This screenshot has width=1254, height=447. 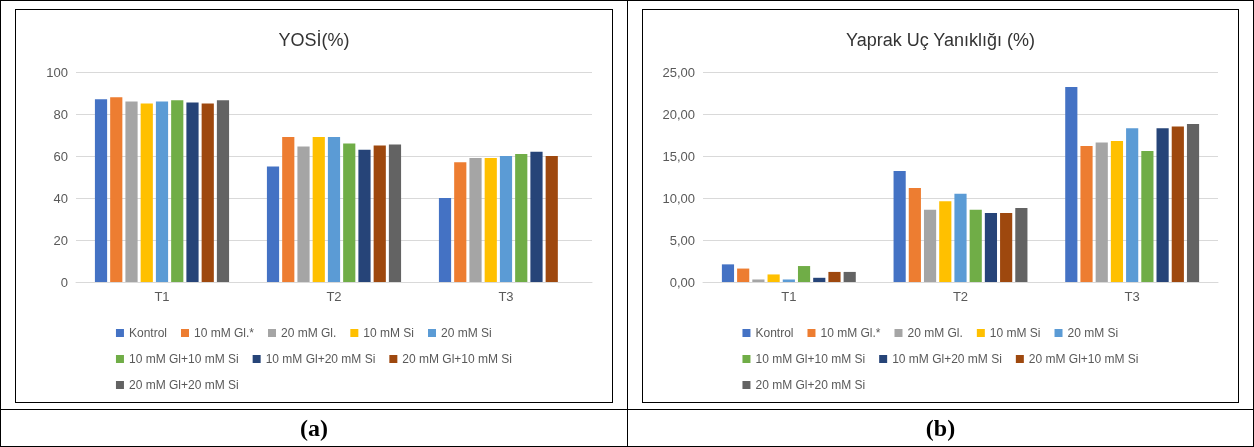 I want to click on y-tick-label: 5,00, so click(x=682, y=240).